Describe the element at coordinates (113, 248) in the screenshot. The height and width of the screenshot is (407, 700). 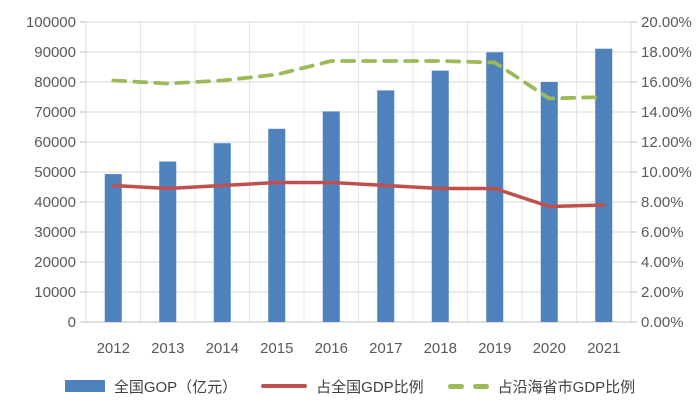
I see `bar-2012` at that location.